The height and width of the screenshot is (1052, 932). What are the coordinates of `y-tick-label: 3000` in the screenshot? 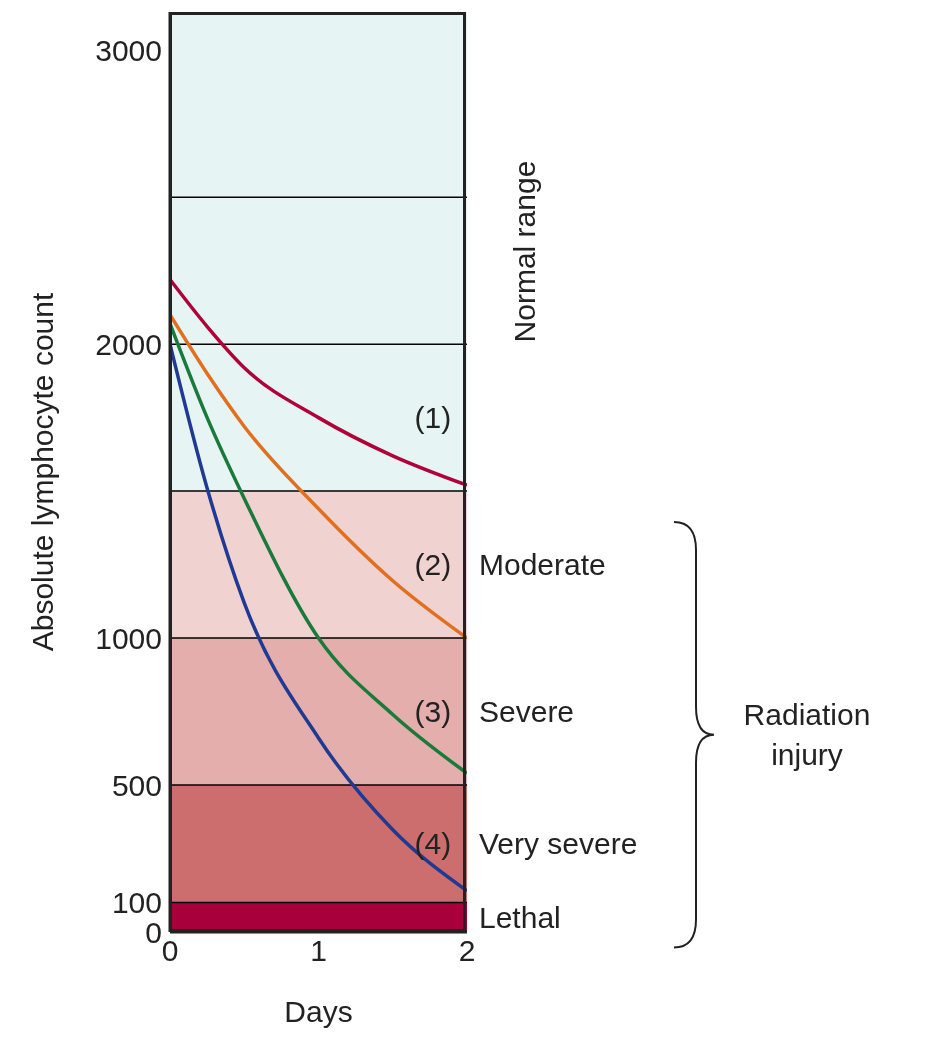 It's located at (128, 50).